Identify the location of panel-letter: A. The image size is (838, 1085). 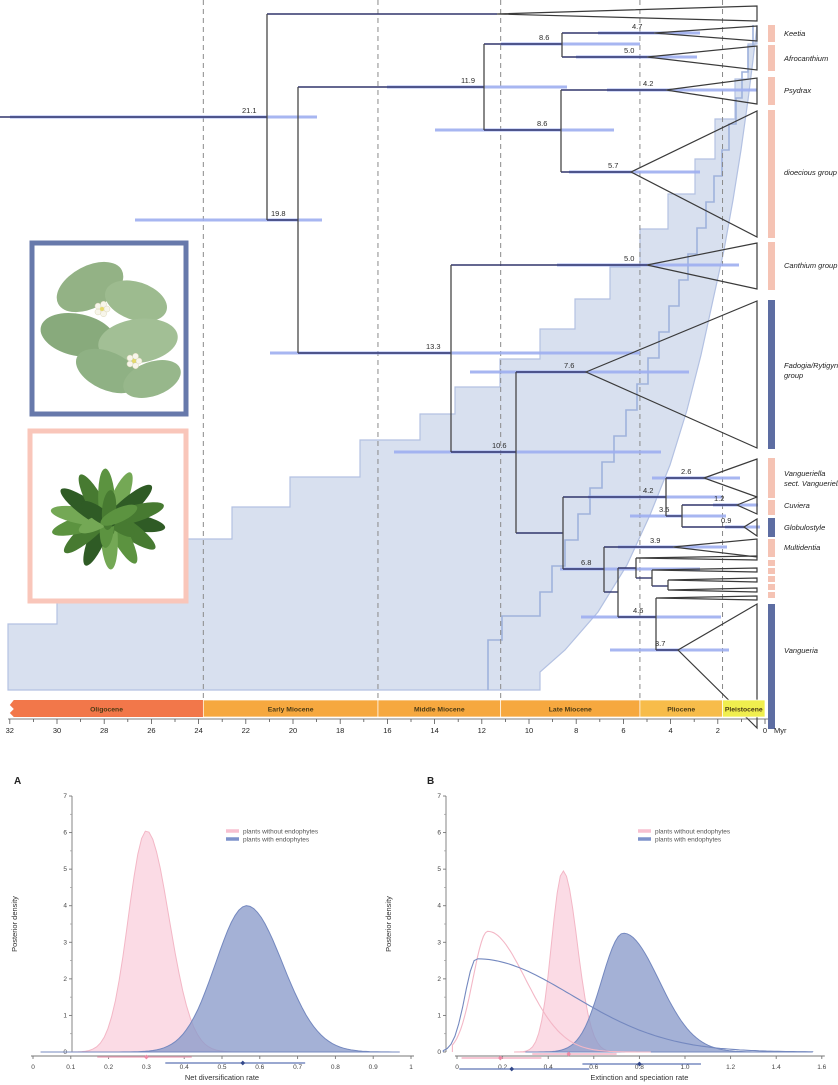
(17, 781).